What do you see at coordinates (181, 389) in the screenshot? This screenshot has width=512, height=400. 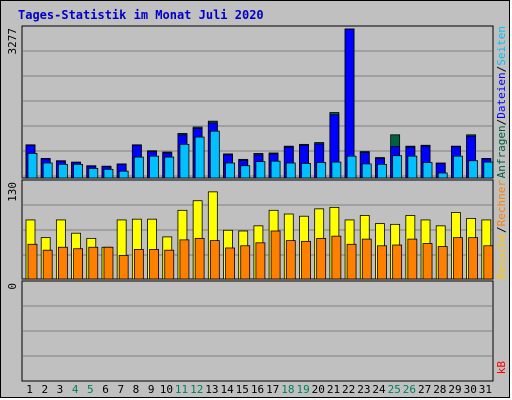 I see `x-tick-label-day-11: 11` at bounding box center [181, 389].